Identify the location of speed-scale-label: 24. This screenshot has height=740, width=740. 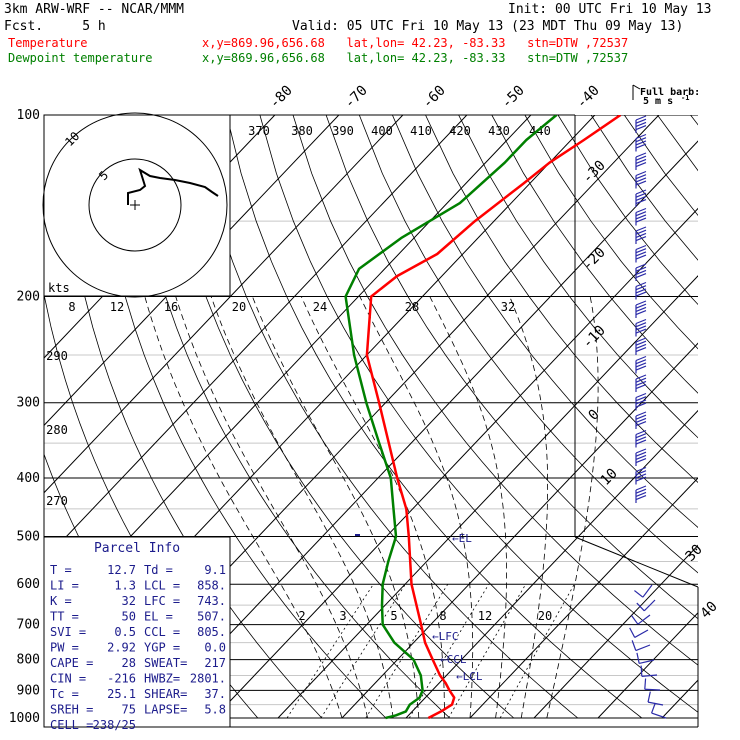
(320, 307).